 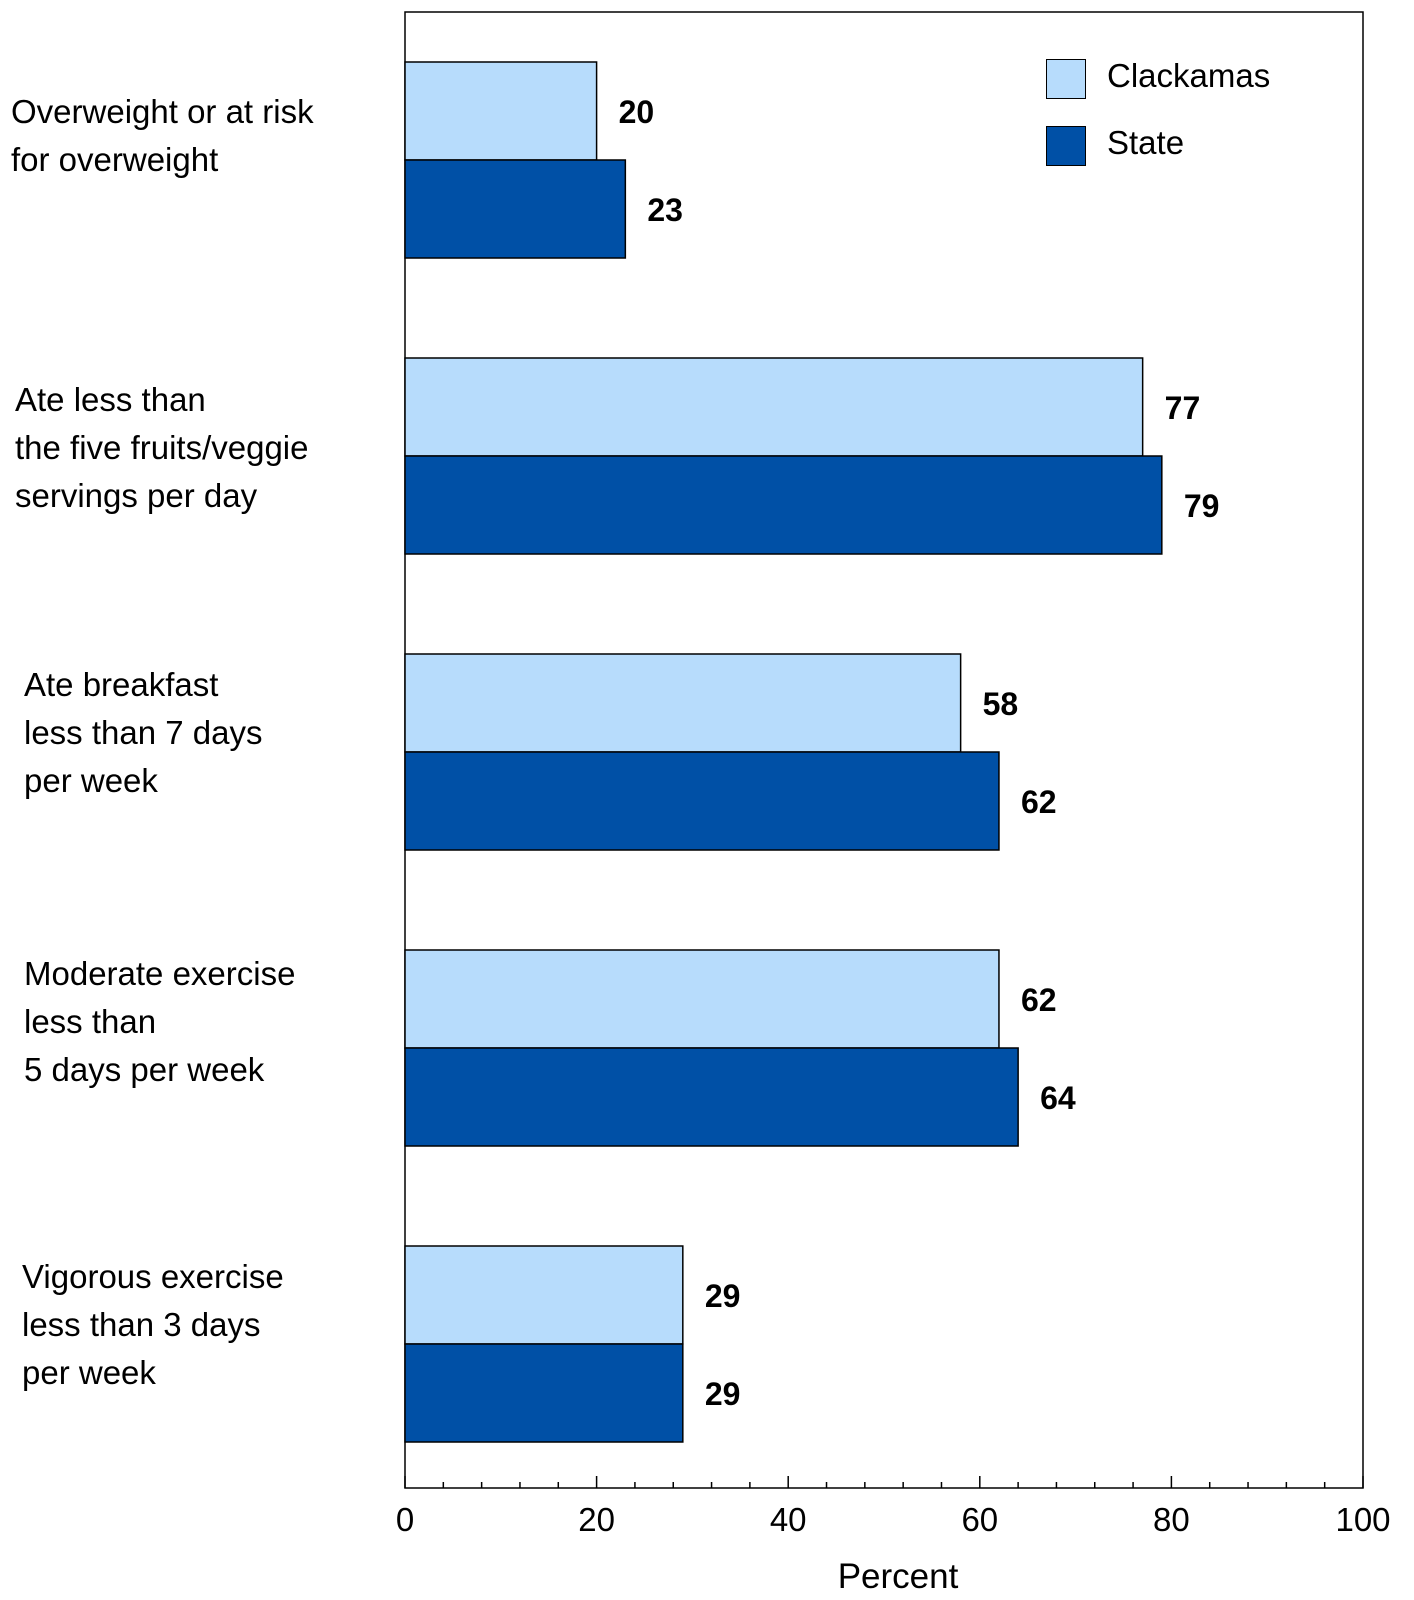 What do you see at coordinates (1058, 1098) in the screenshot?
I see `data-label-state-3: 64` at bounding box center [1058, 1098].